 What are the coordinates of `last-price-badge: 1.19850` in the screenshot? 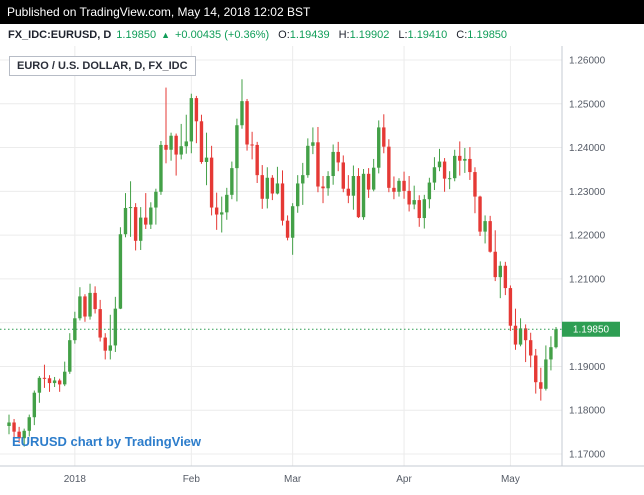 It's located at (591, 329).